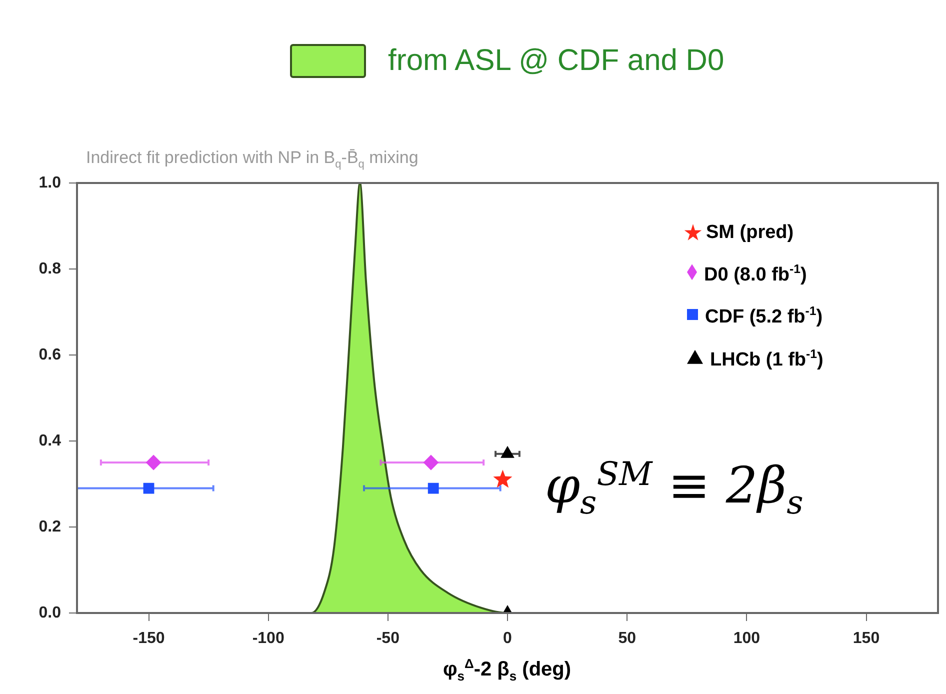 The height and width of the screenshot is (694, 946). I want to click on y-tick-label: 0.0, so click(50, 613).